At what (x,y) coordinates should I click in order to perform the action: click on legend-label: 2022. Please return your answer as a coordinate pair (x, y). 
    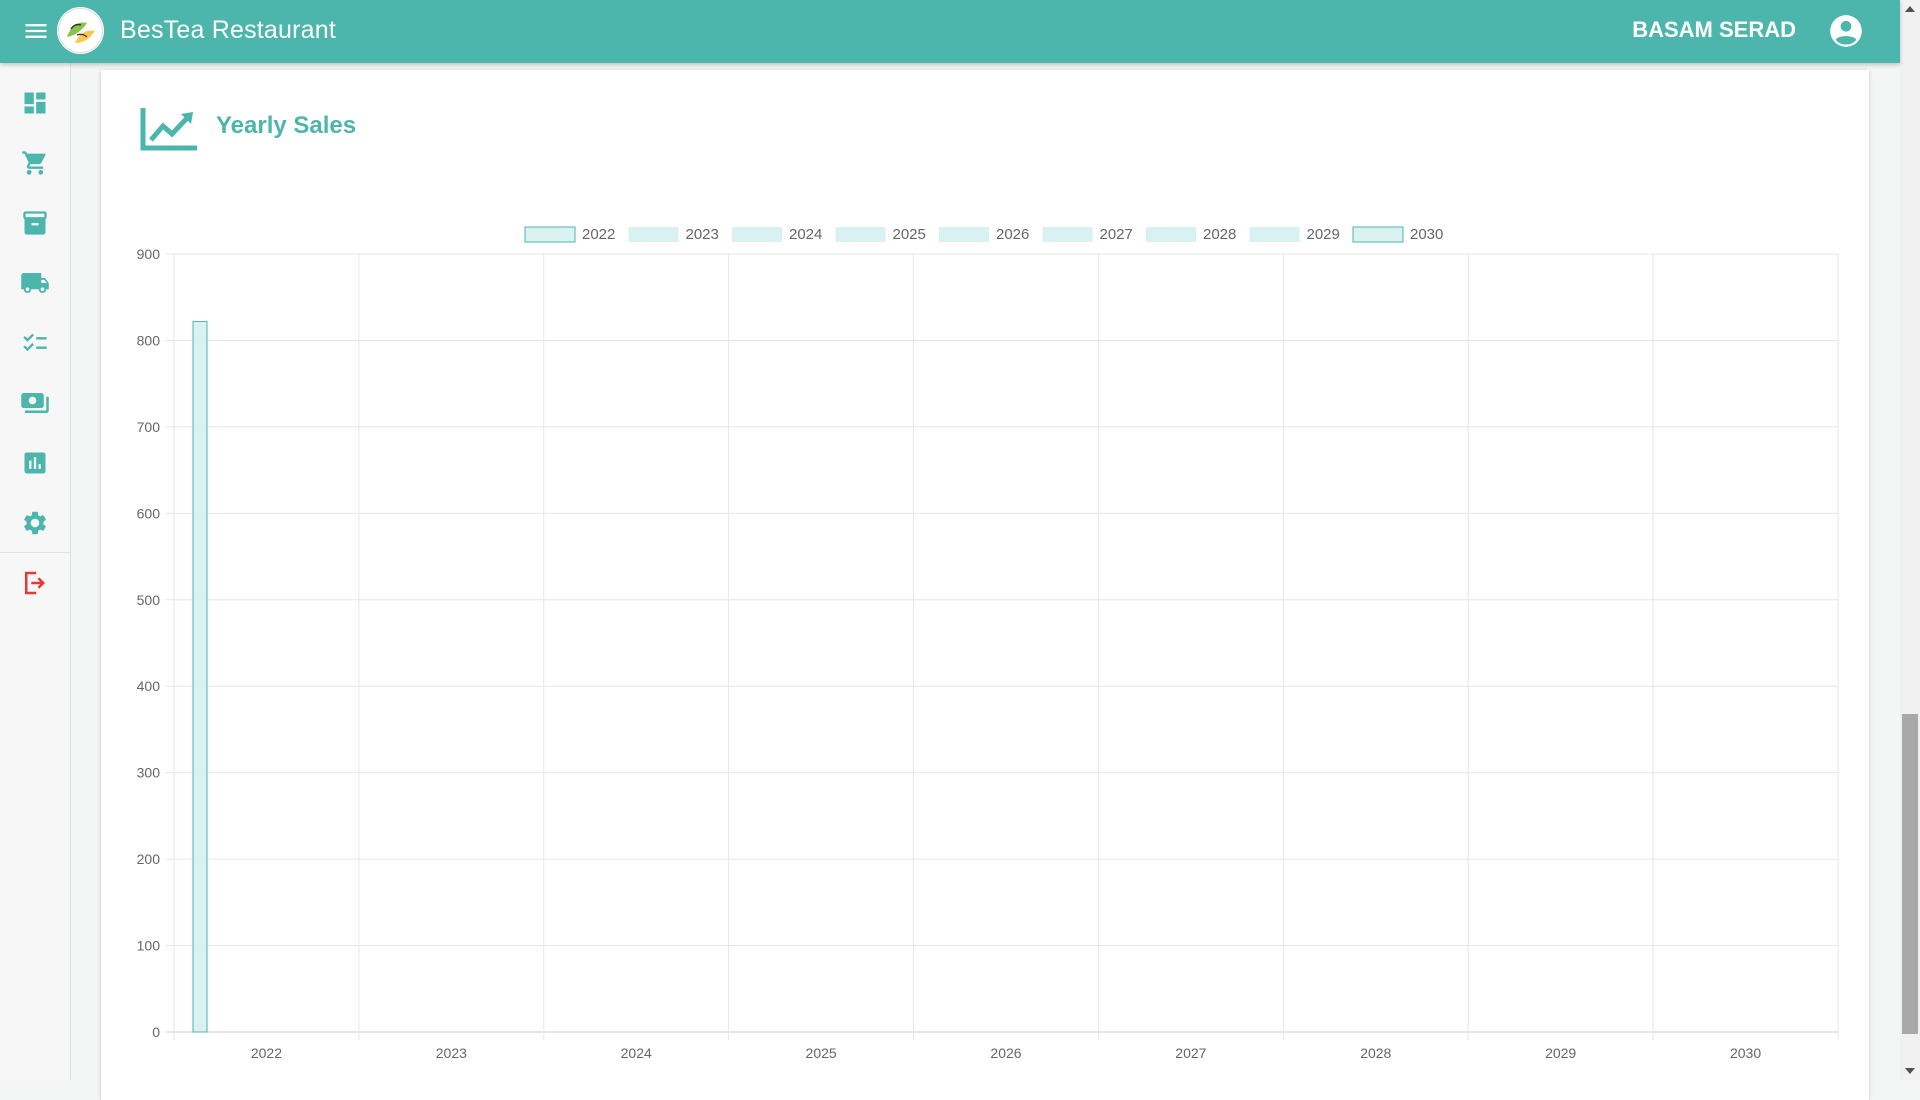
    Looking at the image, I should click on (598, 234).